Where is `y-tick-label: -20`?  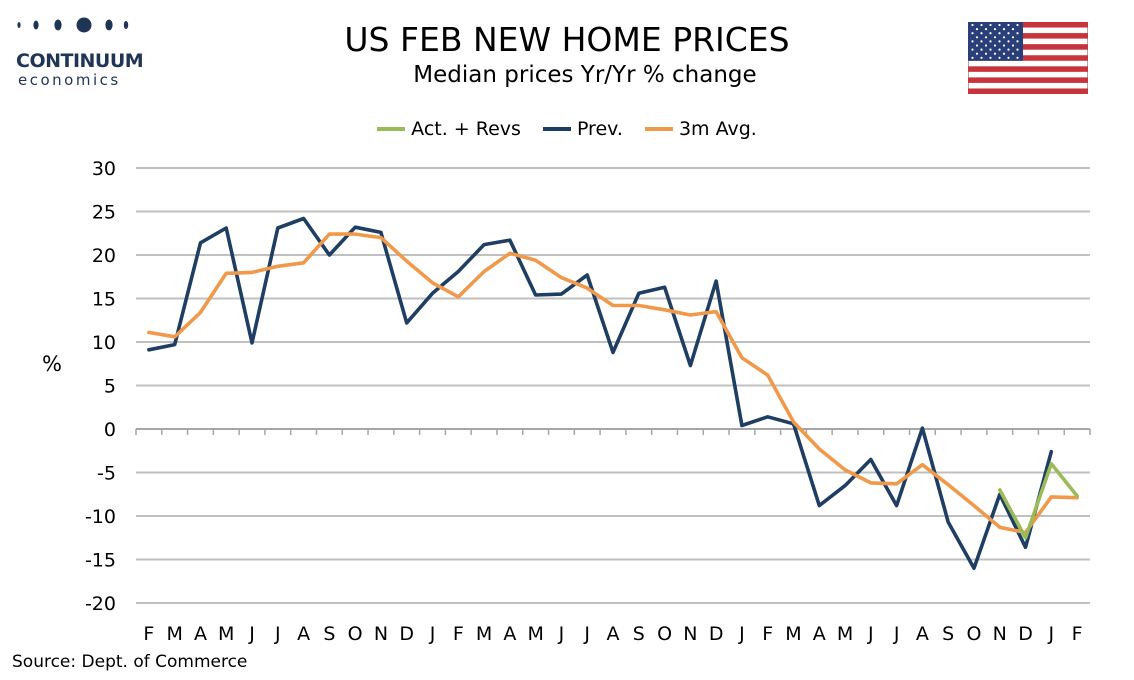 y-tick-label: -20 is located at coordinates (100, 604).